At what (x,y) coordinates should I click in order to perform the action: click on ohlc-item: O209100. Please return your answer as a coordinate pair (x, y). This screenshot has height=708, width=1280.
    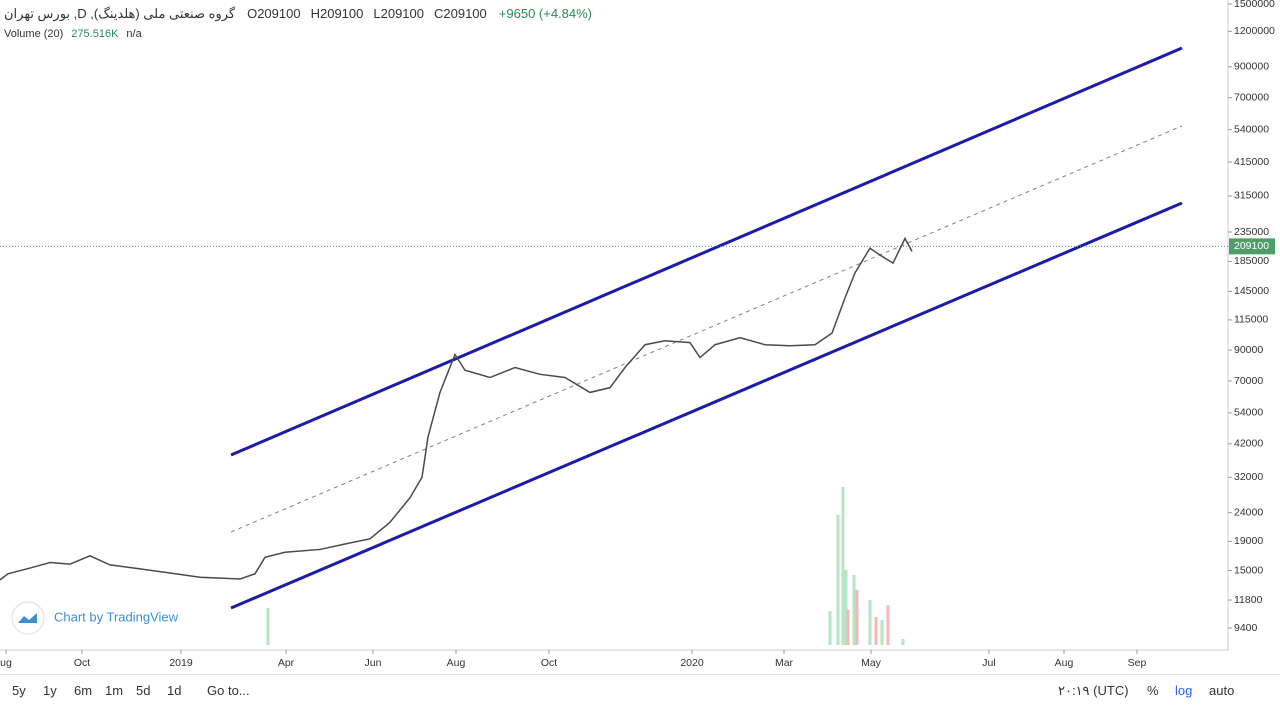
    Looking at the image, I should click on (274, 14).